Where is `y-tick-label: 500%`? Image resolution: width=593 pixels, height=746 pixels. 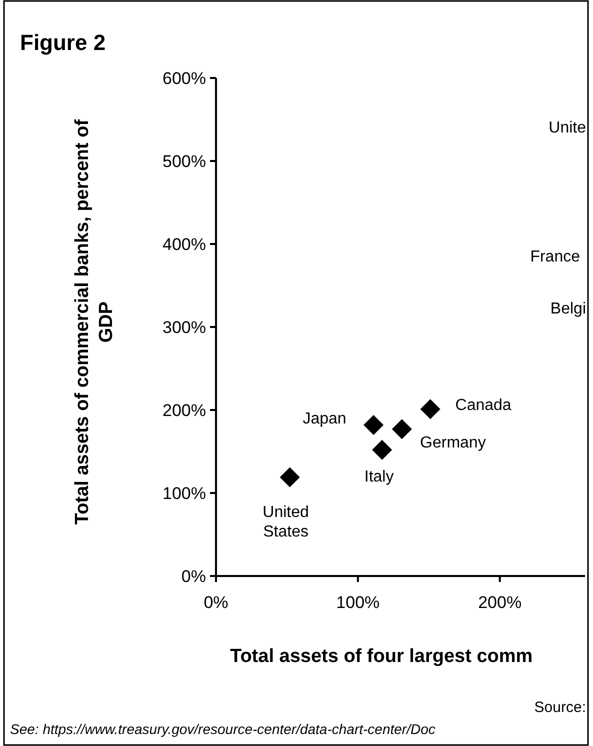 y-tick-label: 500% is located at coordinates (184, 161).